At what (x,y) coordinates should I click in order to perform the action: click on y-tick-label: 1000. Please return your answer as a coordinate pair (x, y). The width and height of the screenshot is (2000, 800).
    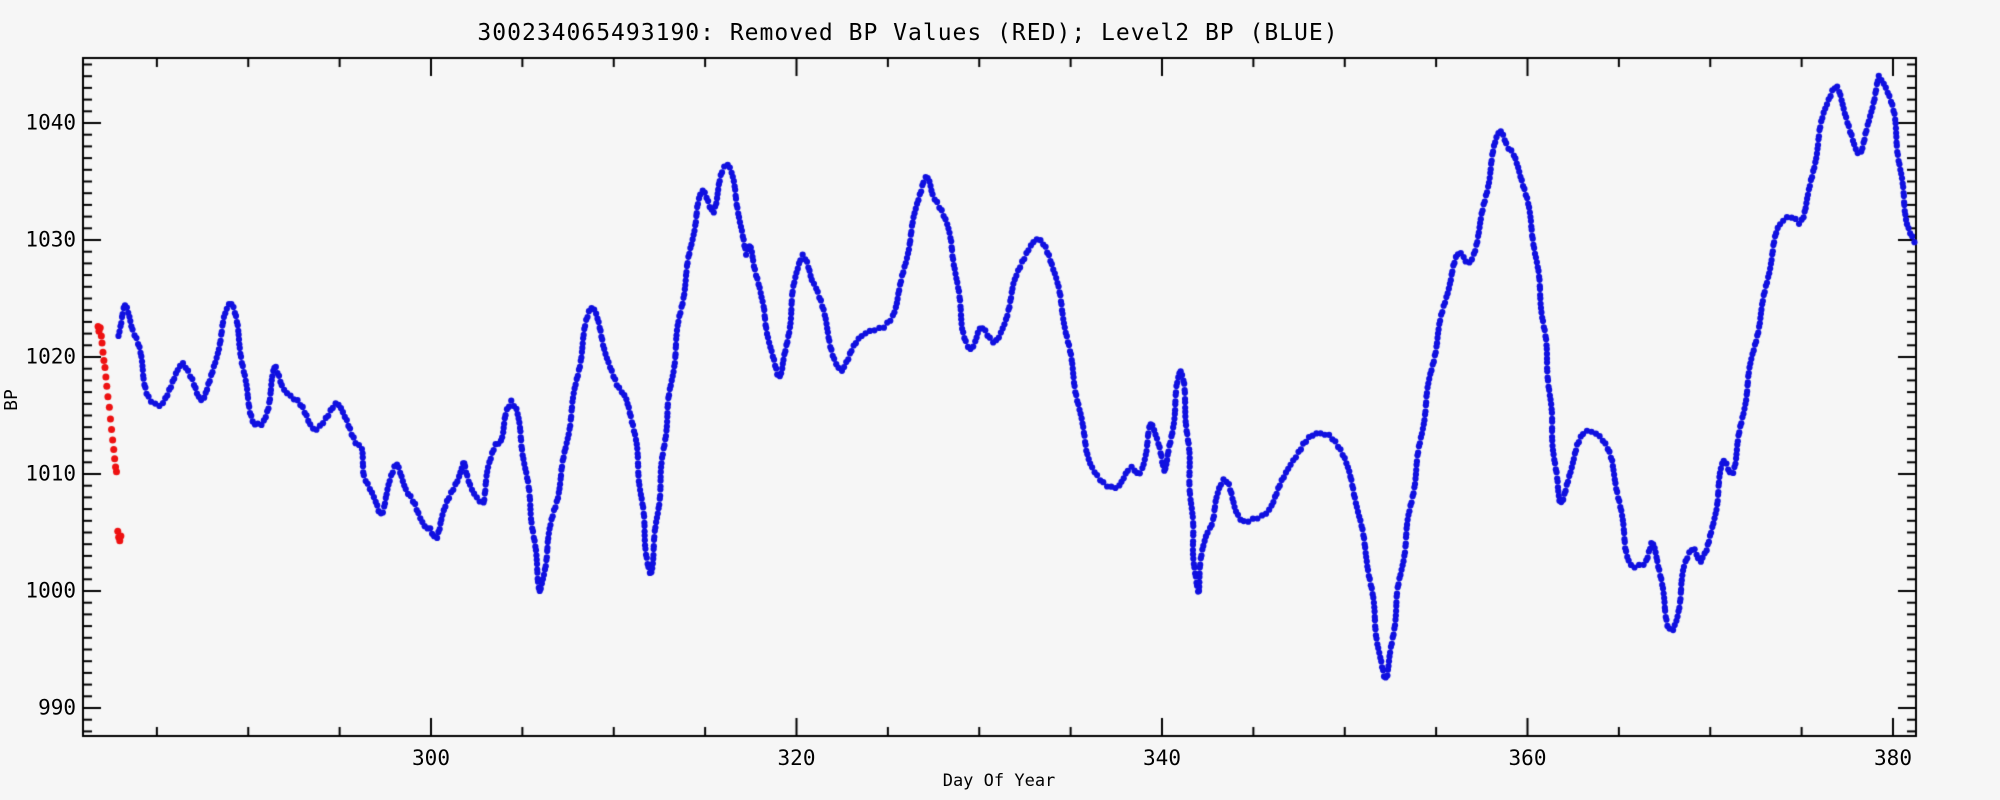
    Looking at the image, I should click on (50, 590).